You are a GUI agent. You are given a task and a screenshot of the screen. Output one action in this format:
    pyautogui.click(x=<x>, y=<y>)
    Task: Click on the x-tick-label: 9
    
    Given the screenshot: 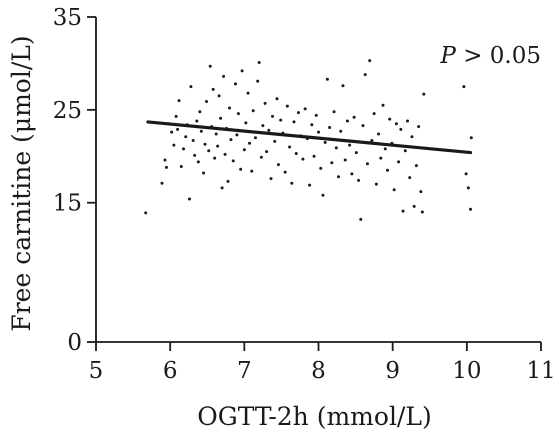 What is the action you would take?
    pyautogui.click(x=392, y=371)
    